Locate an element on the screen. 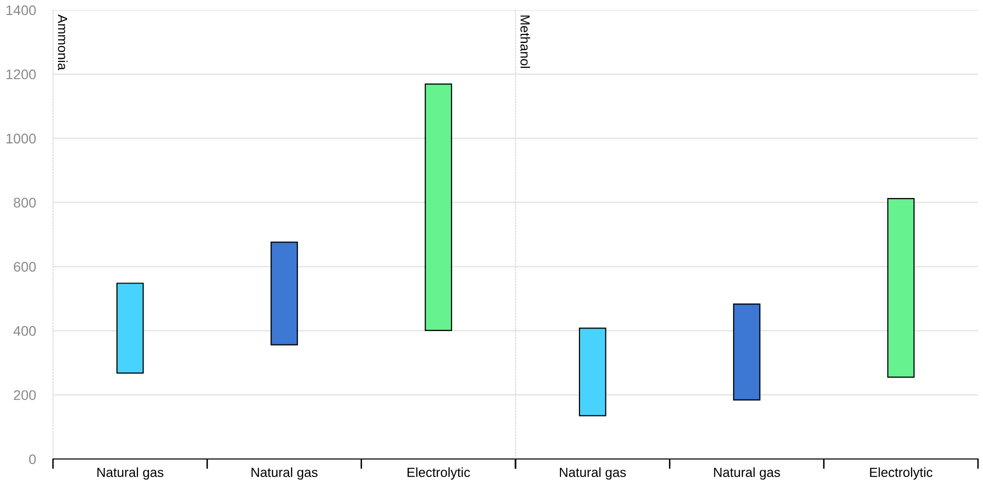 This screenshot has height=488, width=983. y-tick-label: 200 is located at coordinates (25, 395).